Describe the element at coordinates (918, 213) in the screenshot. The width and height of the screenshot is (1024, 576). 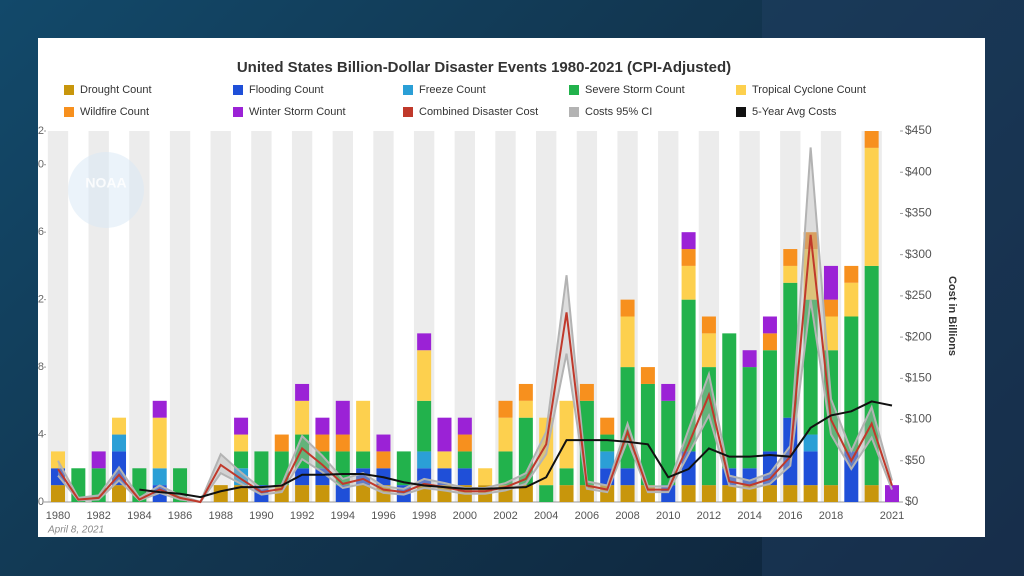
I see `y2-tick-label: $350` at that location.